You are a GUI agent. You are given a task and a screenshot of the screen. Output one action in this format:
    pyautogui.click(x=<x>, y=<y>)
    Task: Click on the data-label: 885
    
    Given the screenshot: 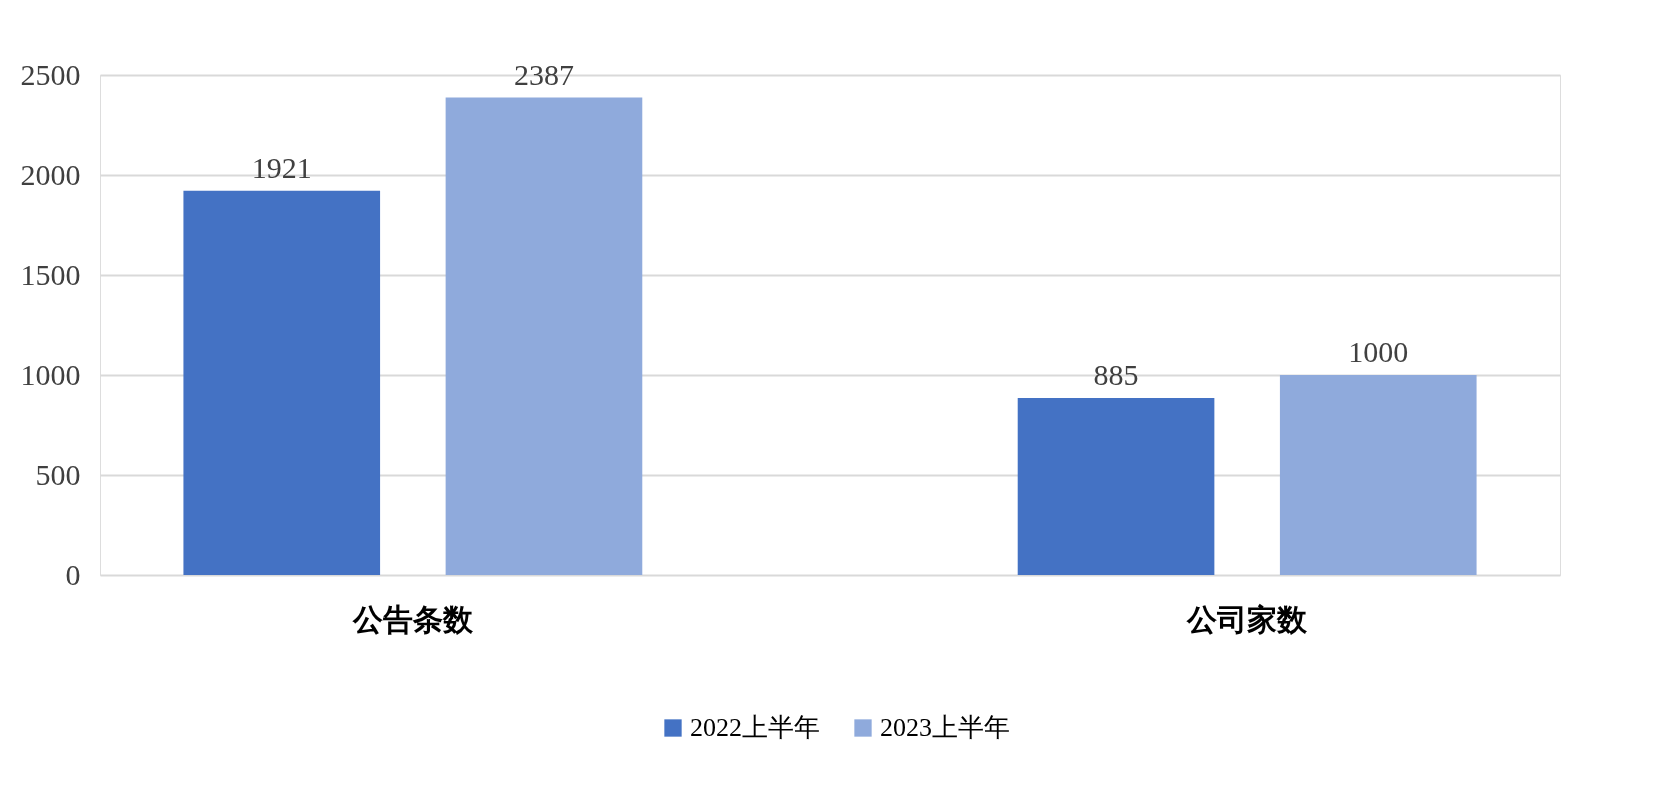 What is the action you would take?
    pyautogui.click(x=1116, y=374)
    